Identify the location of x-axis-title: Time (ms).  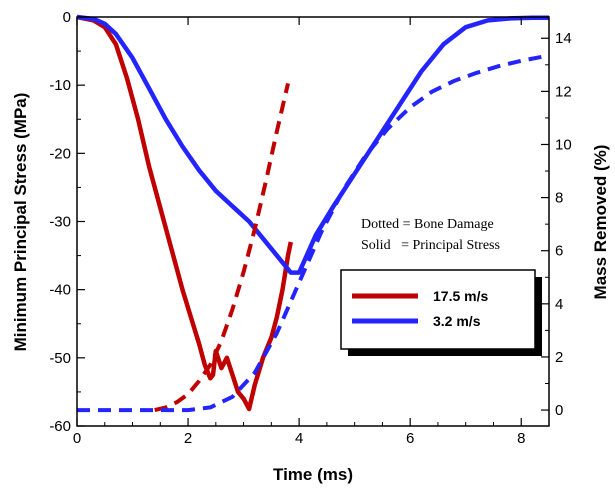
(313, 474).